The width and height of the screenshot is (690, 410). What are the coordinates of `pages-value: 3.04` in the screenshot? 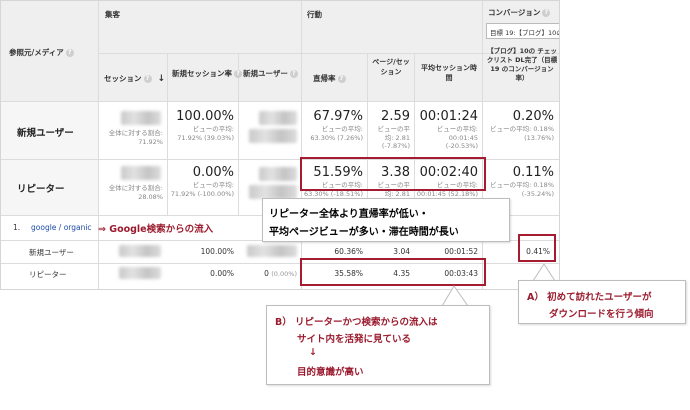 It's located at (401, 251).